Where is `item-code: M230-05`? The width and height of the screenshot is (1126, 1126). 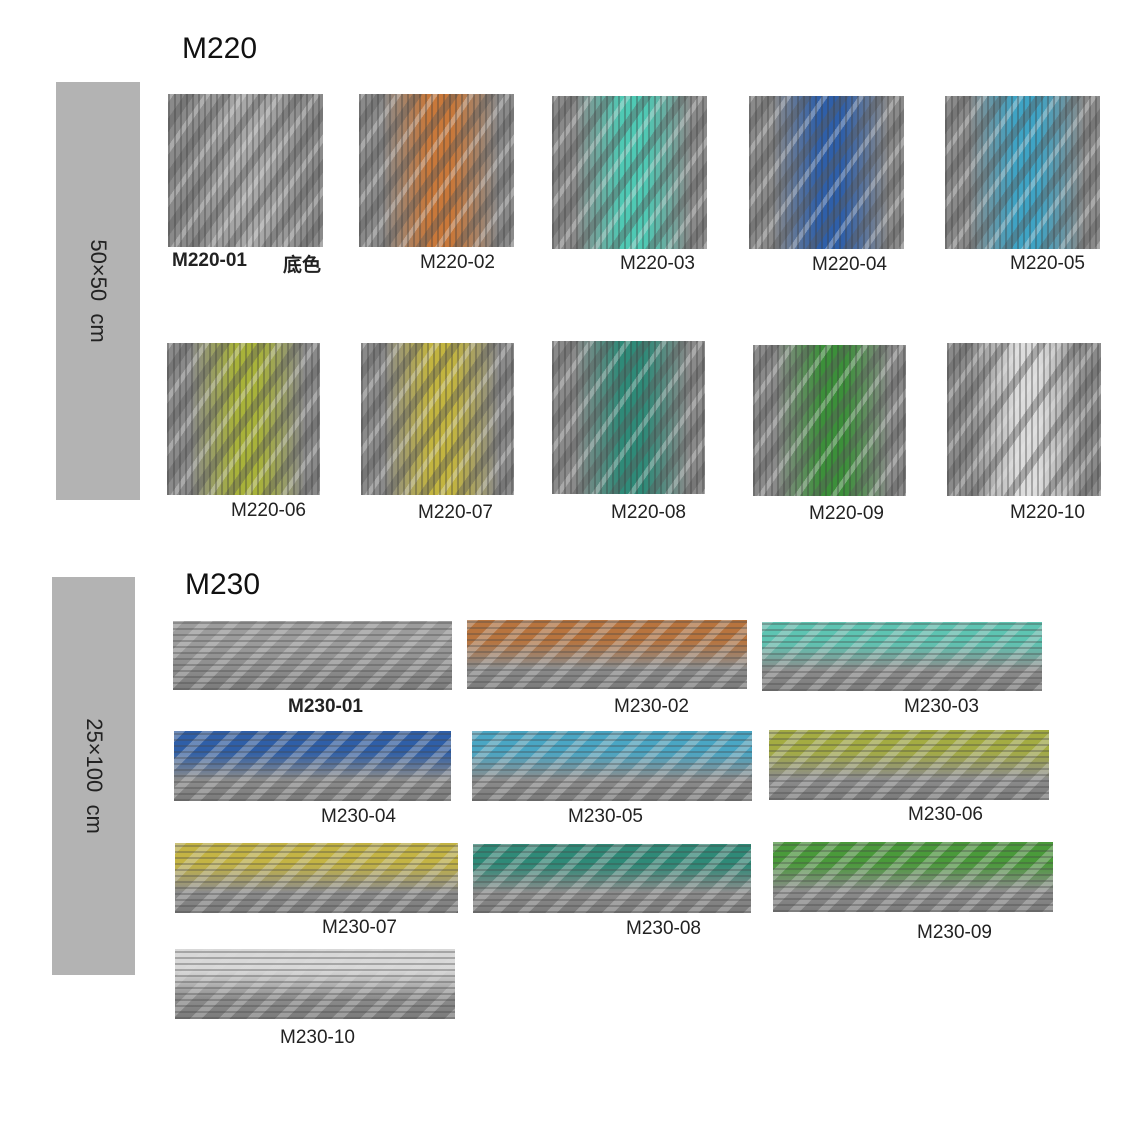 item-code: M230-05 is located at coordinates (605, 816).